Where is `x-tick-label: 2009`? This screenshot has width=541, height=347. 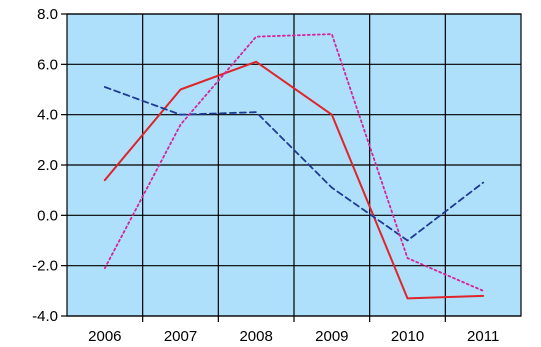
x-tick-label: 2009 is located at coordinates (331, 336).